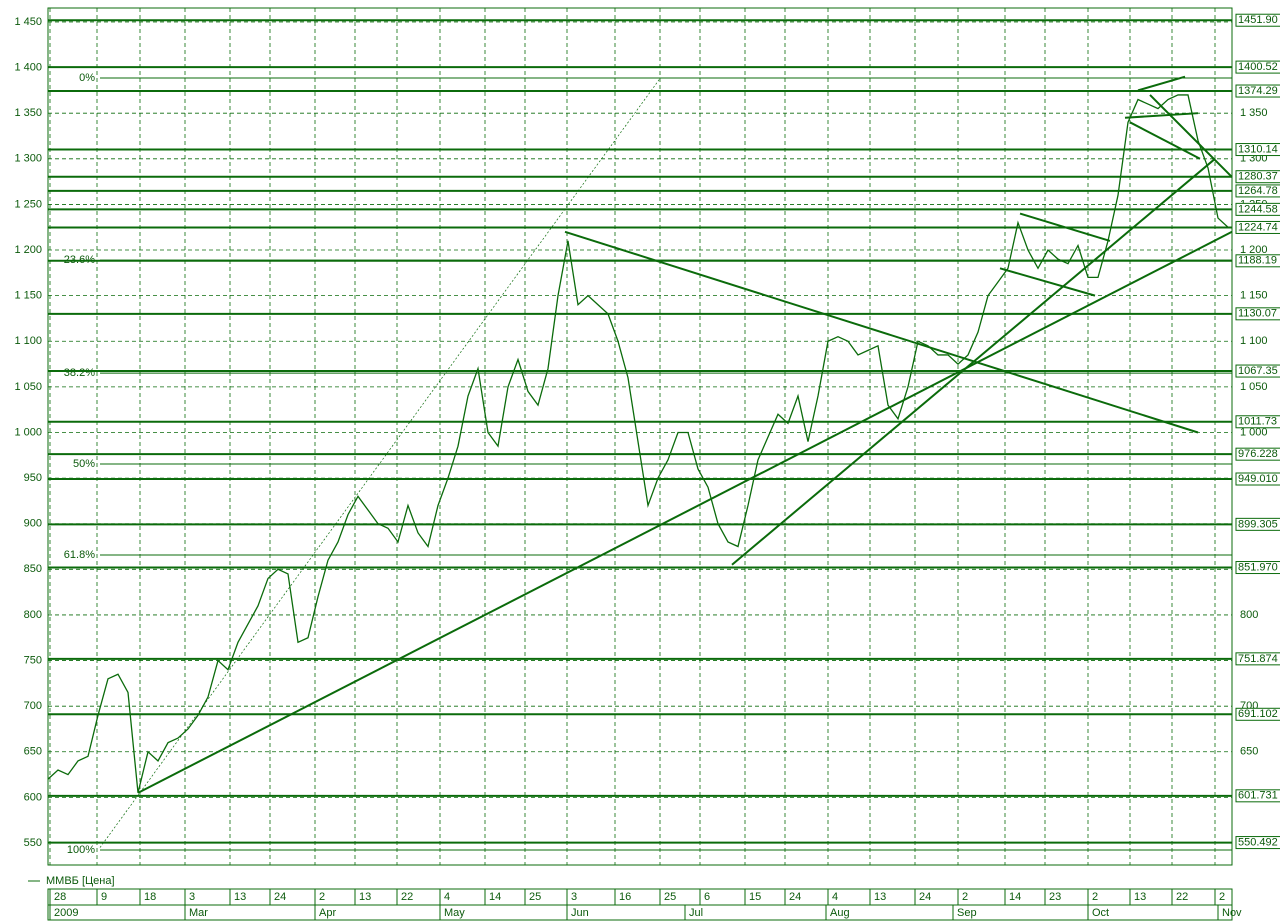  What do you see at coordinates (60, 897) in the screenshot?
I see `x-tick-label: 28` at bounding box center [60, 897].